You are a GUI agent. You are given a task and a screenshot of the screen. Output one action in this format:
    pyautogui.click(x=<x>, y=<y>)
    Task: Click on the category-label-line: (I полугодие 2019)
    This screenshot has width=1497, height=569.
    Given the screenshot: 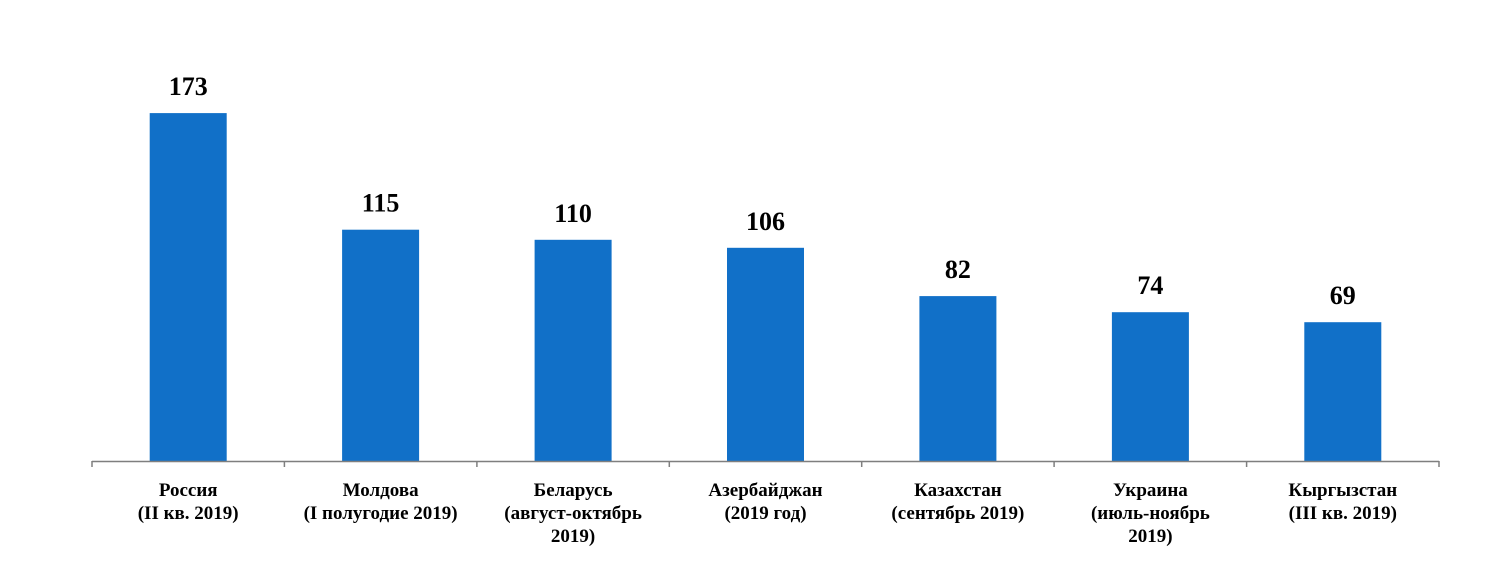 What is the action you would take?
    pyautogui.click(x=381, y=513)
    